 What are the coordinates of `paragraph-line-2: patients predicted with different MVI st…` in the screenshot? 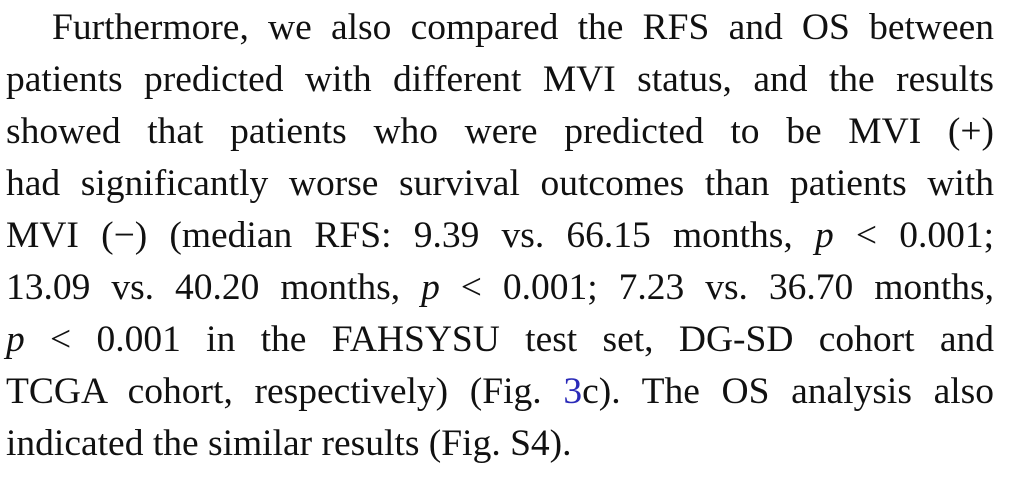 It's located at (500, 79).